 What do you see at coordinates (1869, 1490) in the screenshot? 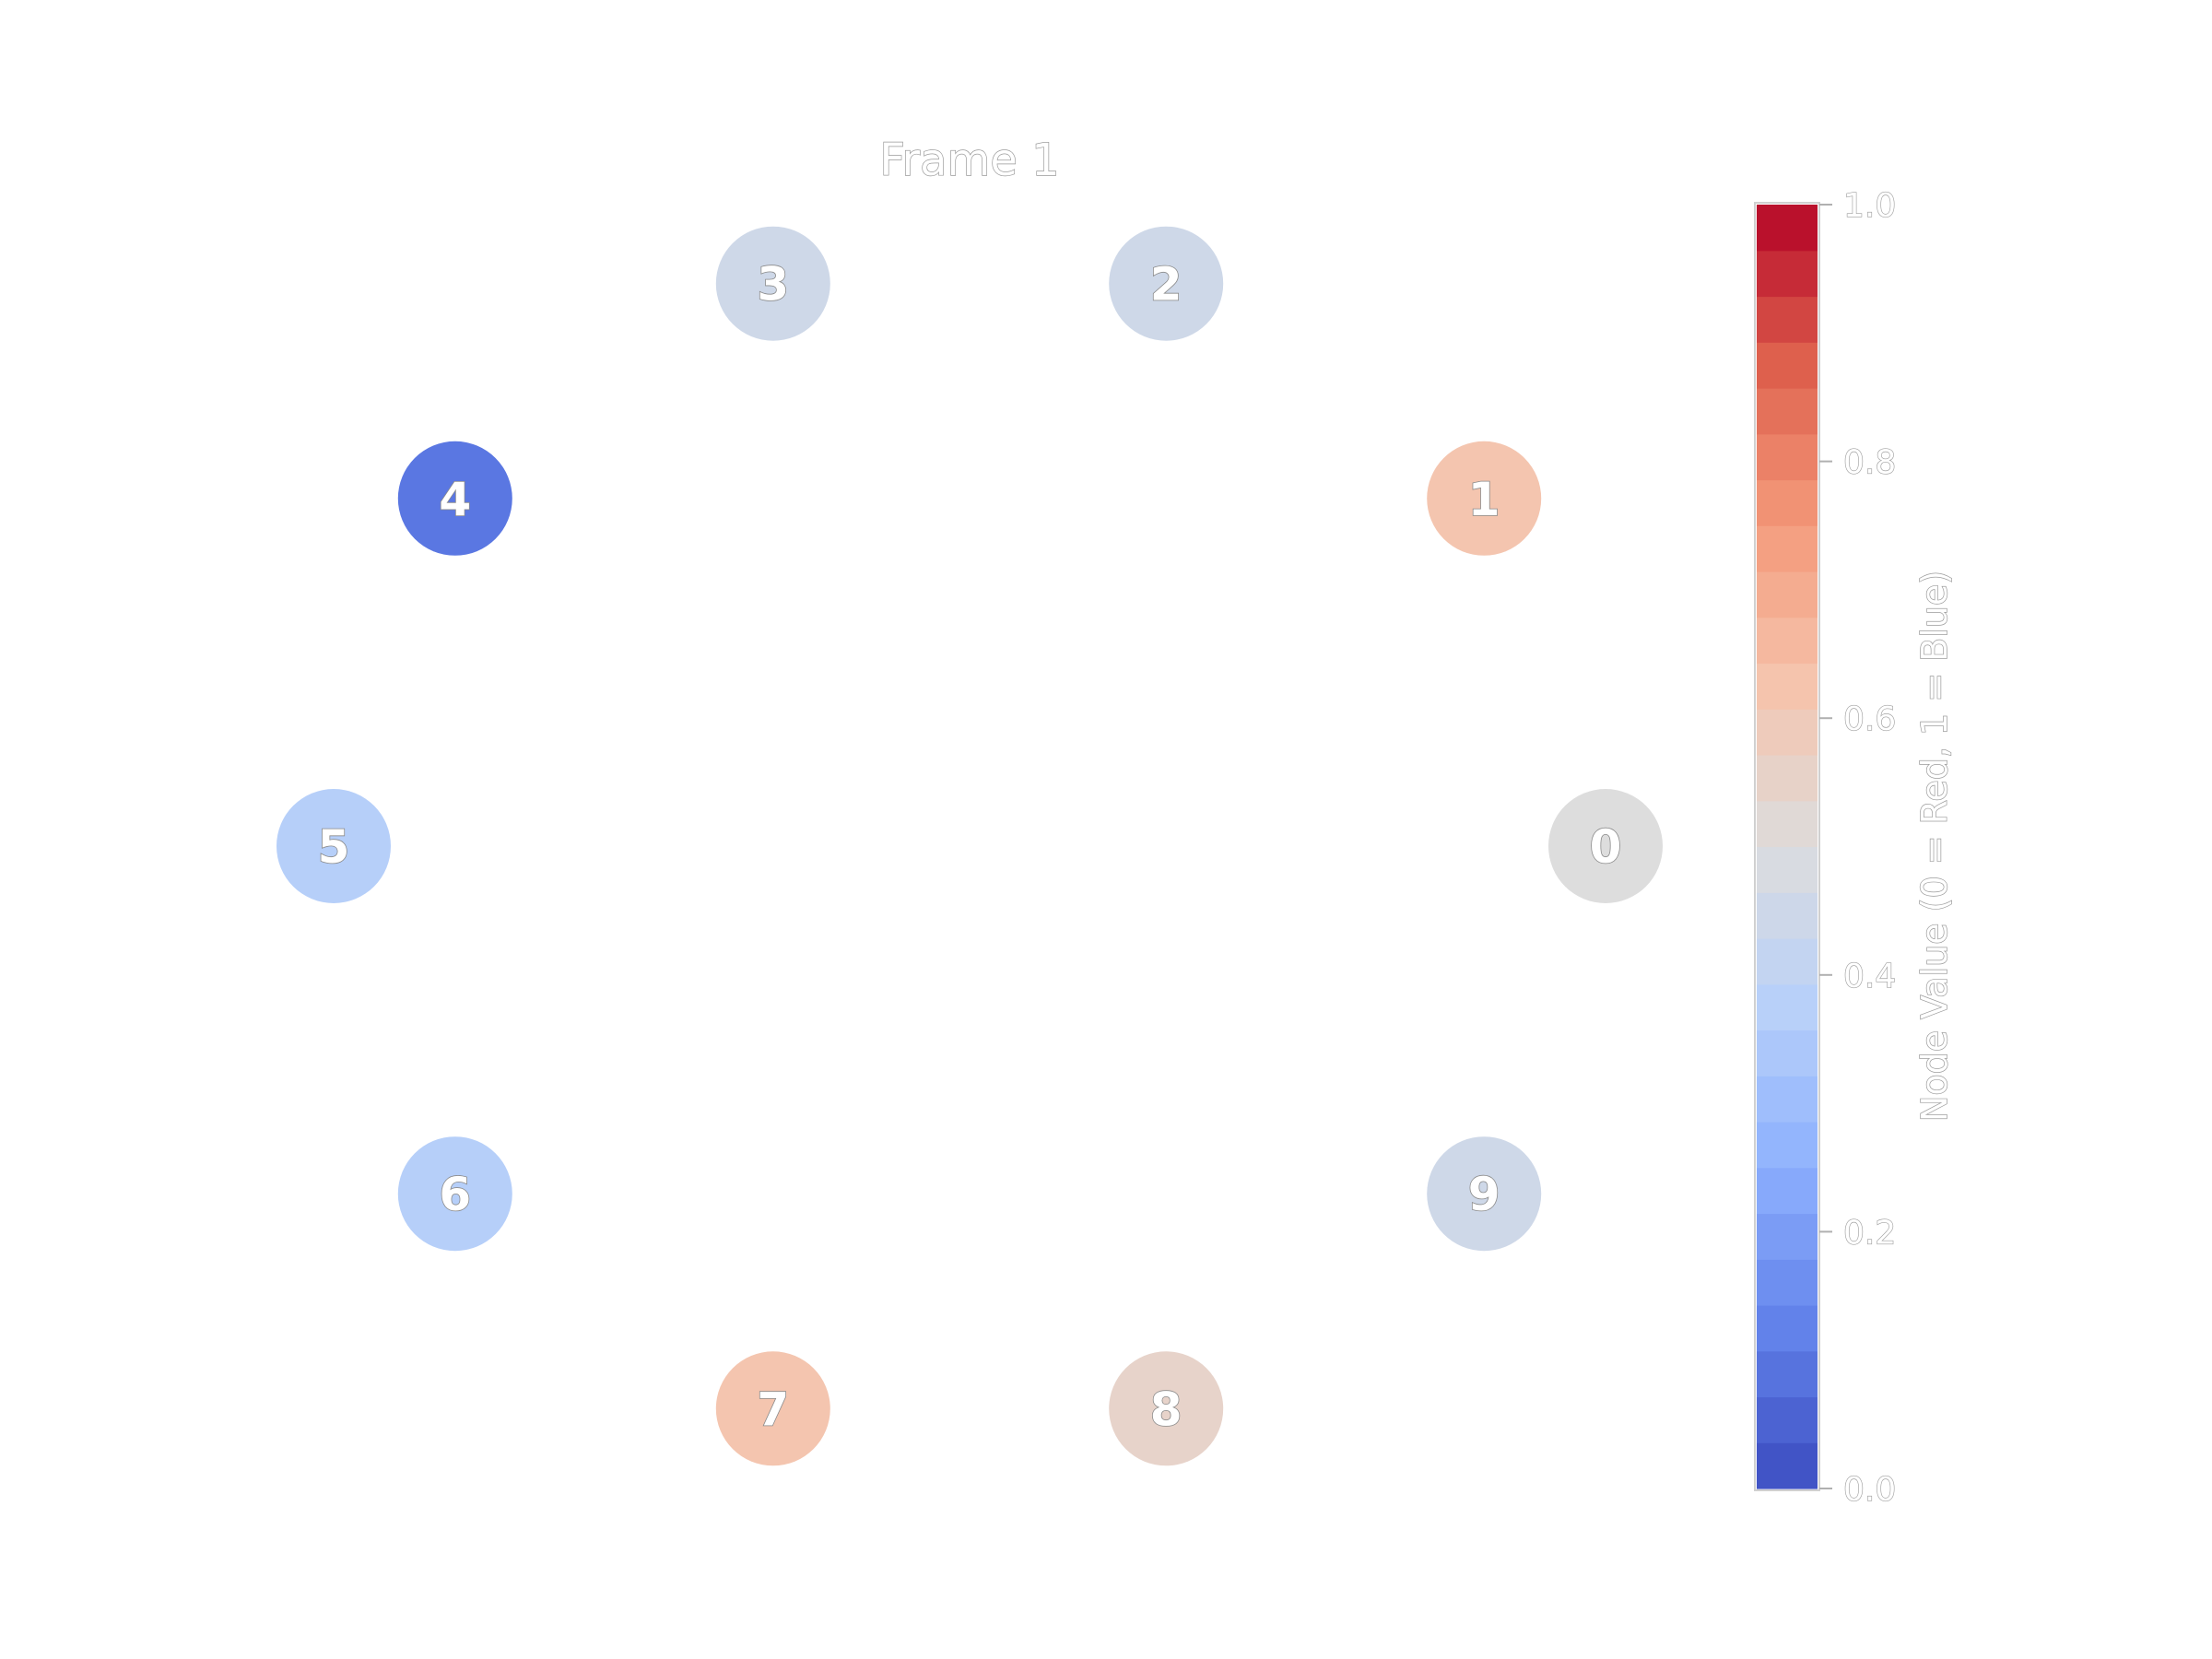
I see `colorbar-tick-label: 0.0` at bounding box center [1869, 1490].